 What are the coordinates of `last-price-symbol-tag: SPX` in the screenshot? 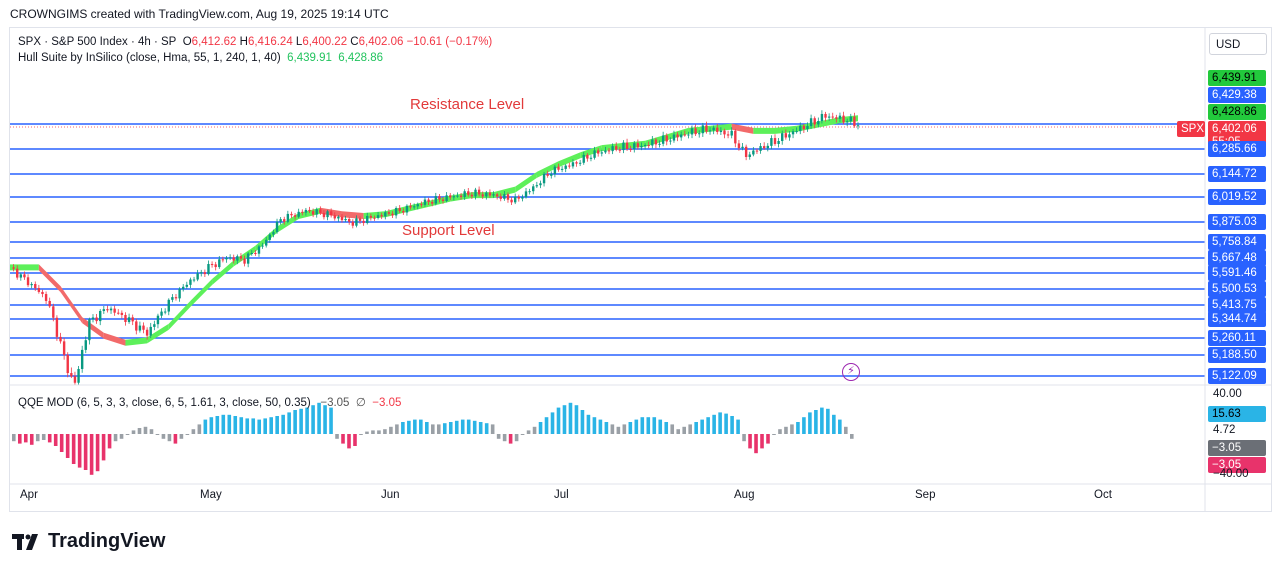 It's located at (1191, 129).